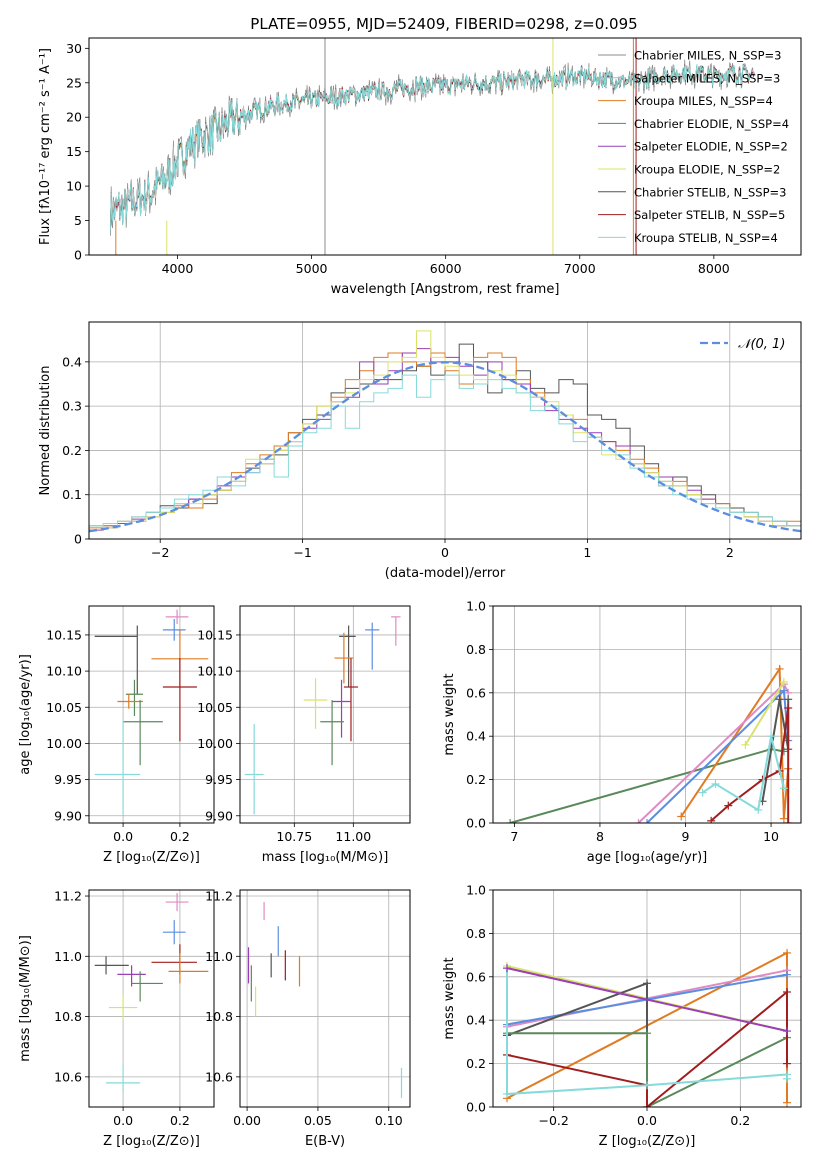 This screenshot has width=819, height=1170. What do you see at coordinates (219, 1076) in the screenshot?
I see `mass_vs_ebv-ytick-label: 10.6` at bounding box center [219, 1076].